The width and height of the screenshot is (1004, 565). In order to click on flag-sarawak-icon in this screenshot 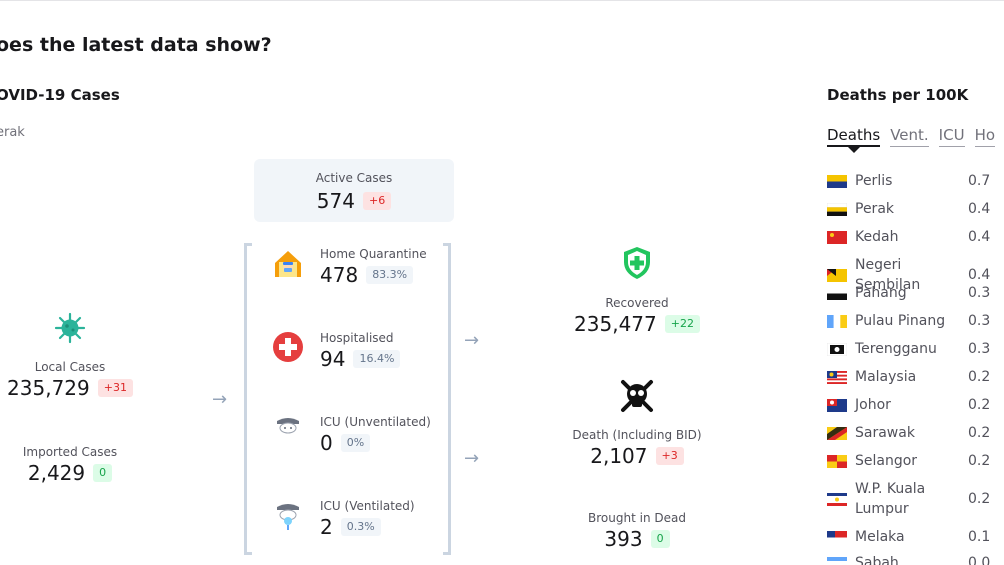, I will do `click(837, 433)`.